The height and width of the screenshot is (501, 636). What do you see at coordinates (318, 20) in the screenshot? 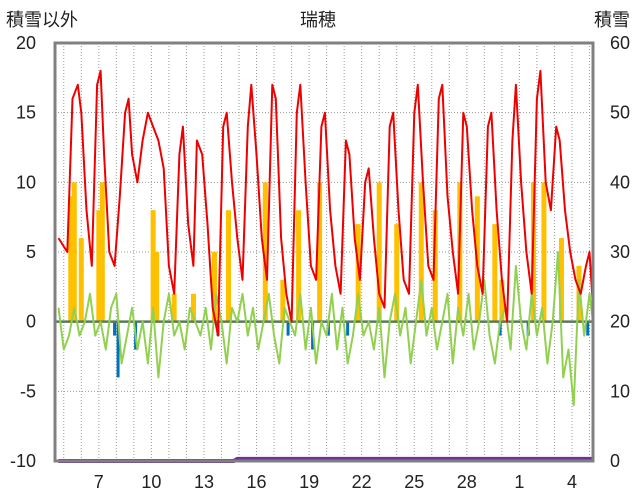
I see `chart-title: 瑞穂` at bounding box center [318, 20].